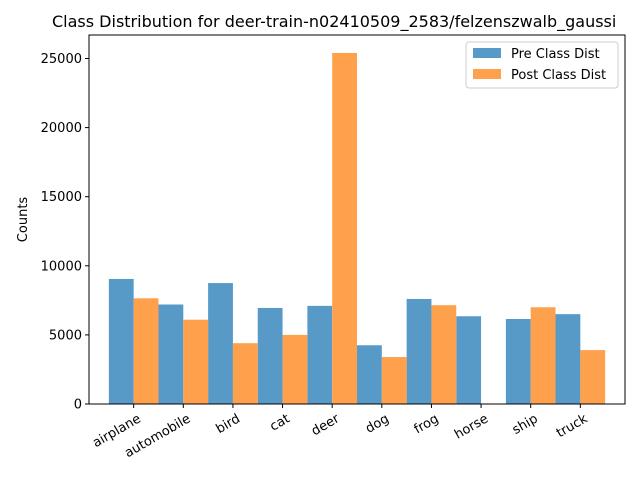 The width and height of the screenshot is (640, 480). Describe the element at coordinates (444, 354) in the screenshot. I see `bar-post-frog` at that location.